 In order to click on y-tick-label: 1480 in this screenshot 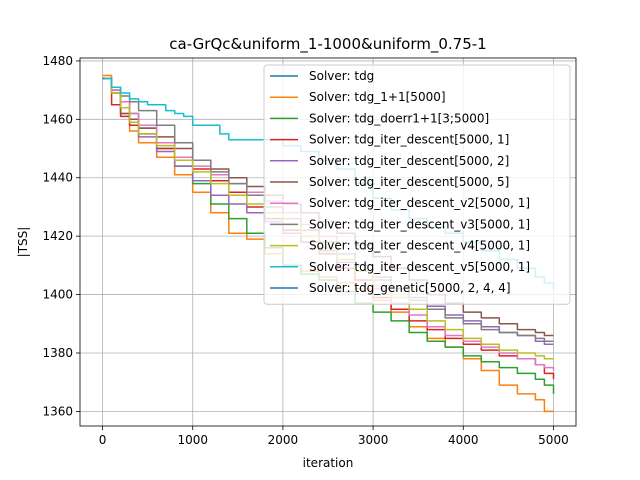, I will do `click(57, 61)`.